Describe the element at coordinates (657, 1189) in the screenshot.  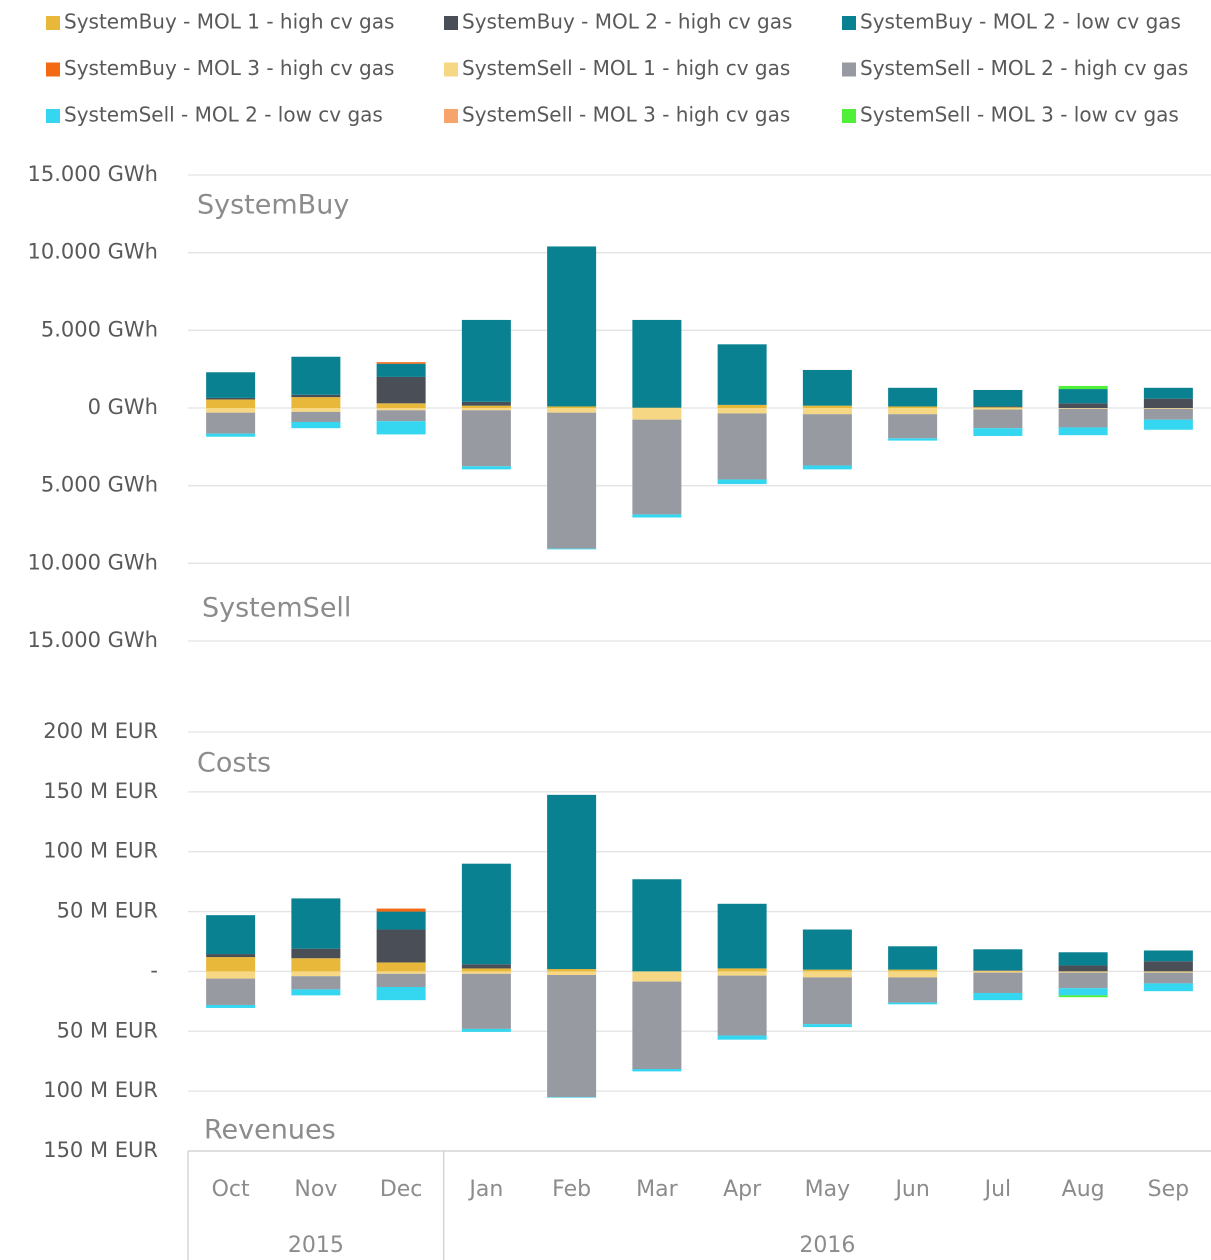
I see `x-tick-label: Mar` at that location.